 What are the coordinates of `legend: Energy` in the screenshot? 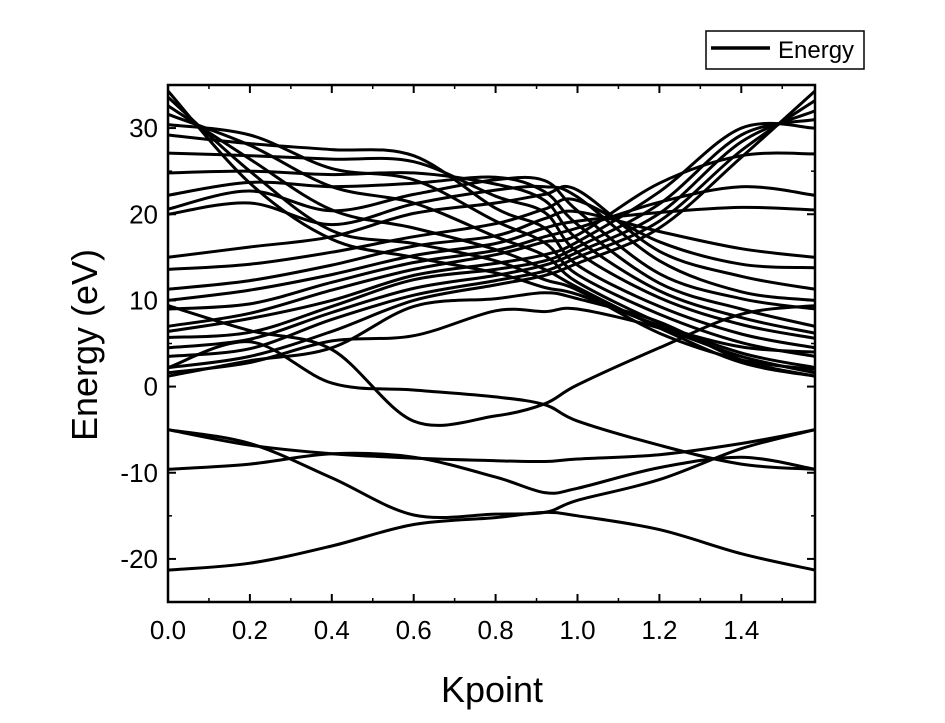 It's located at (785, 50).